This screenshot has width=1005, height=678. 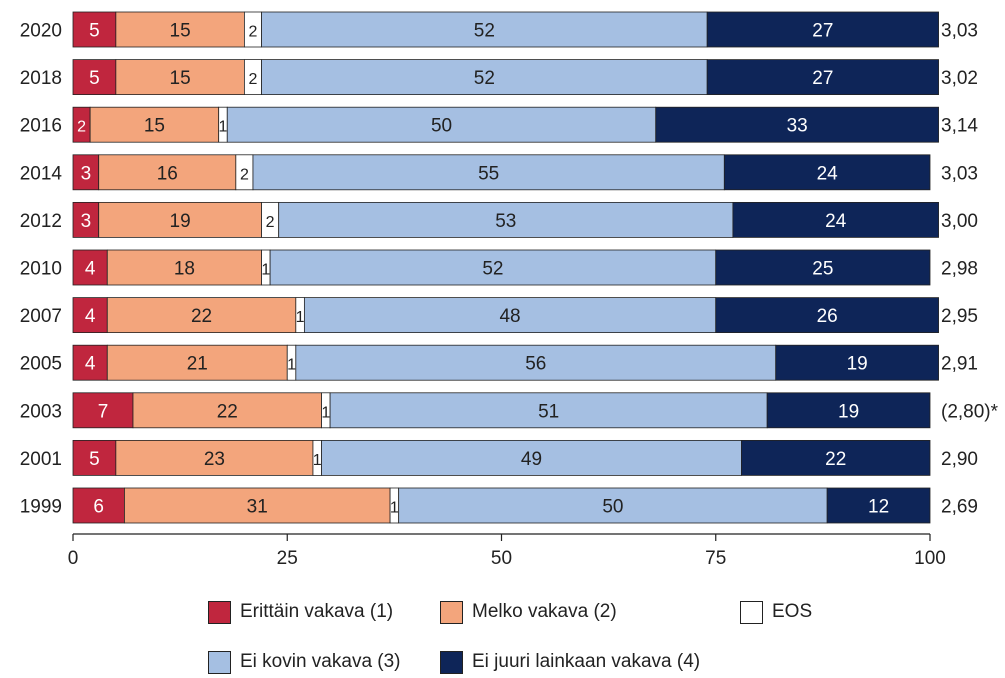 What do you see at coordinates (586, 661) in the screenshot?
I see `legend-label-ei-juuri-lainkaan-vakava: Ei juuri lainkaan vakava (4)` at bounding box center [586, 661].